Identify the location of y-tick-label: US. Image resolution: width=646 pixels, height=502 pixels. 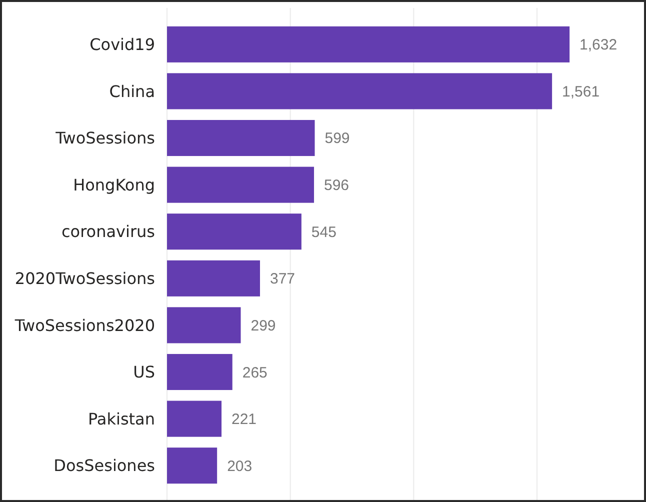
(144, 372).